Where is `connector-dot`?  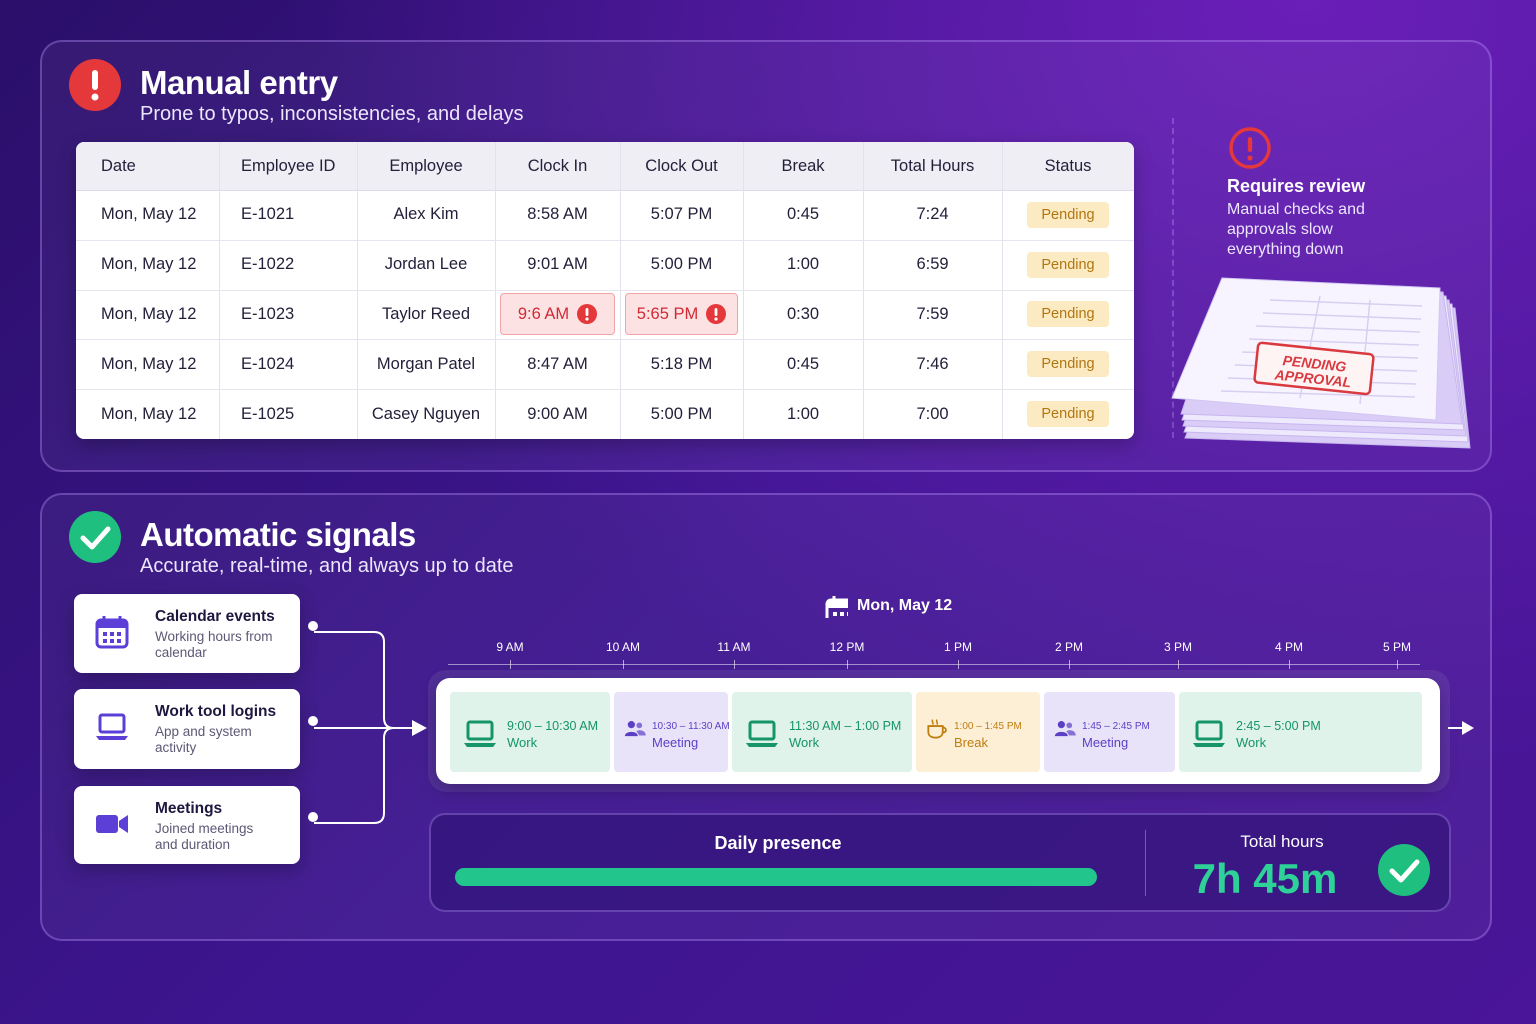 connector-dot is located at coordinates (313, 721).